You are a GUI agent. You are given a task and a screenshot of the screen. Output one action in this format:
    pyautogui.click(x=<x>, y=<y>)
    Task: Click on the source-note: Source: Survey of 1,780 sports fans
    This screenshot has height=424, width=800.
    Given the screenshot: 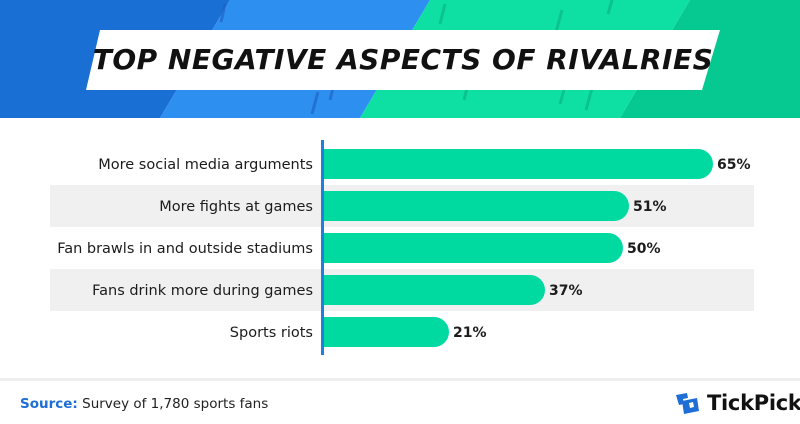 What is the action you would take?
    pyautogui.click(x=144, y=404)
    